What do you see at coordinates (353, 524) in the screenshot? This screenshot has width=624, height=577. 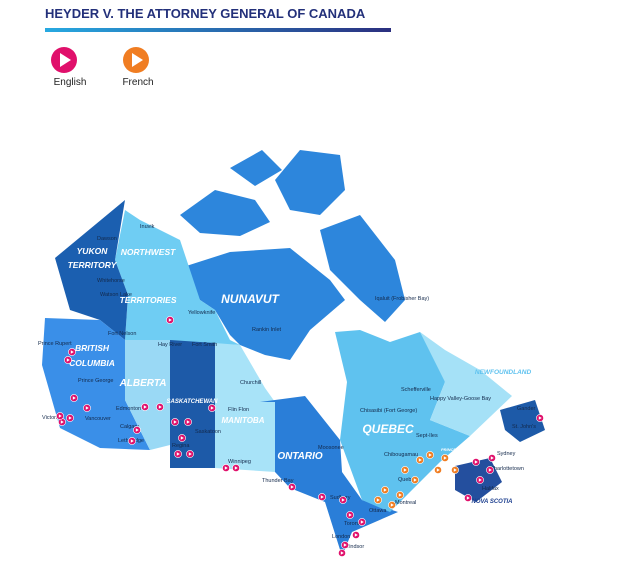 I see `city-label: Toronto` at bounding box center [353, 524].